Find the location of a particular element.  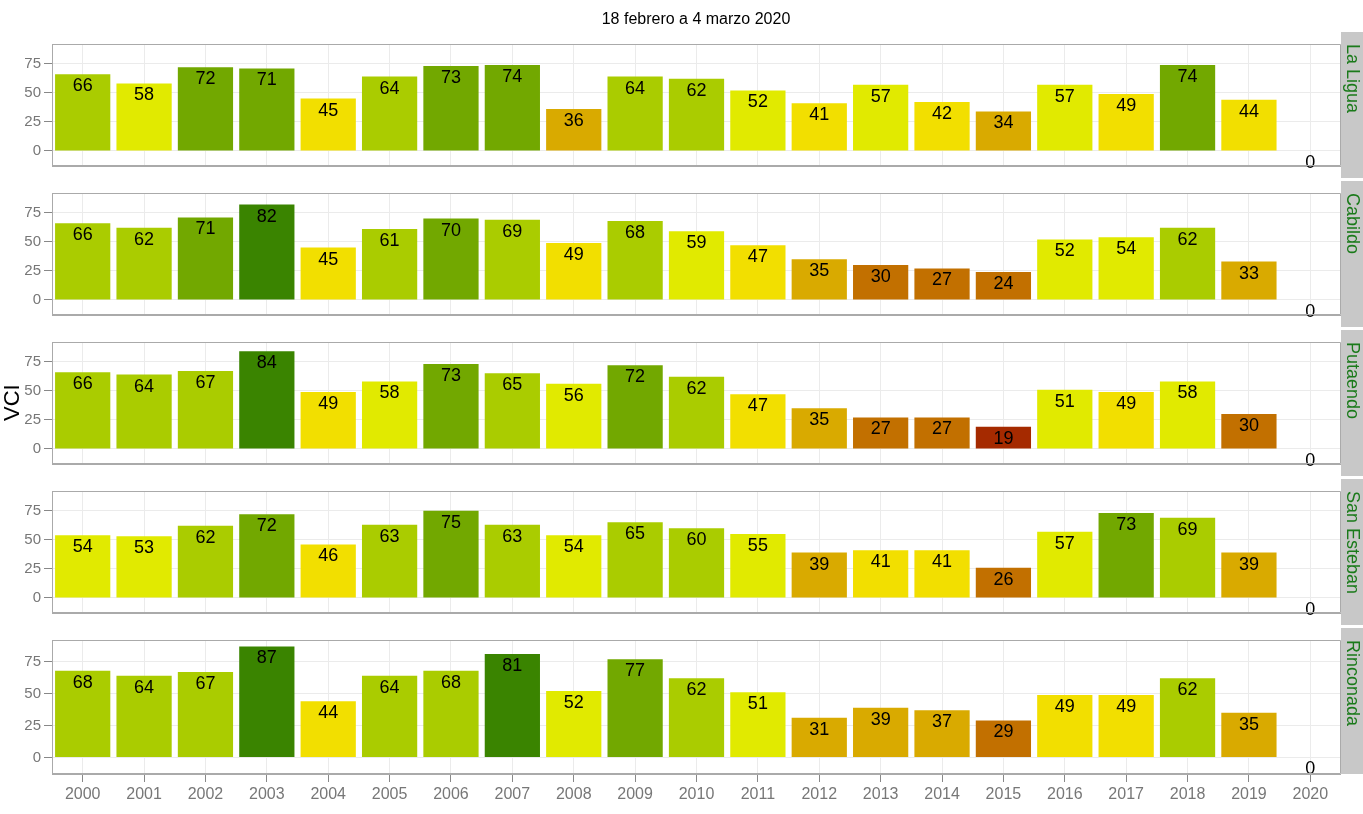

data-label: 33 is located at coordinates (1248, 272).